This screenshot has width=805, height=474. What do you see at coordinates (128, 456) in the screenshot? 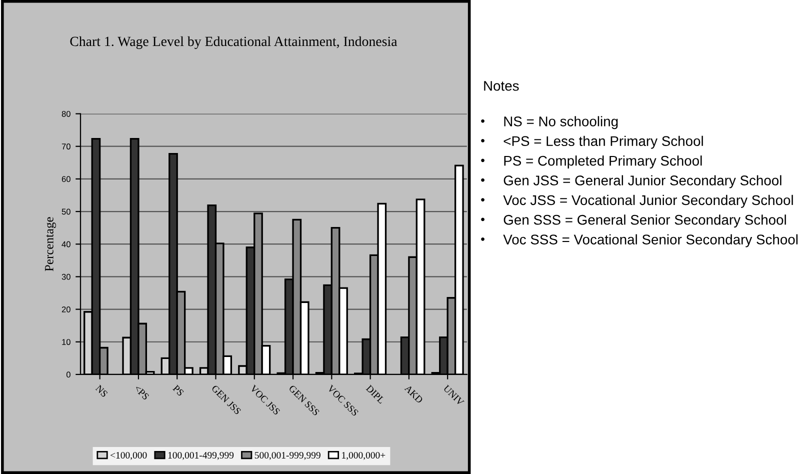
I see `legend-label: <100,000` at bounding box center [128, 456].